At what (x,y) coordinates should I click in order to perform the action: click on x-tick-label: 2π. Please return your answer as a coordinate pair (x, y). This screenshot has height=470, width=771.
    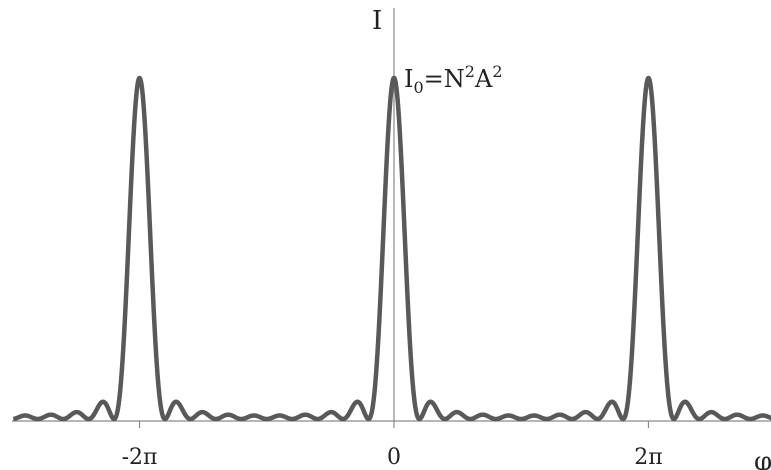
    Looking at the image, I should click on (648, 457).